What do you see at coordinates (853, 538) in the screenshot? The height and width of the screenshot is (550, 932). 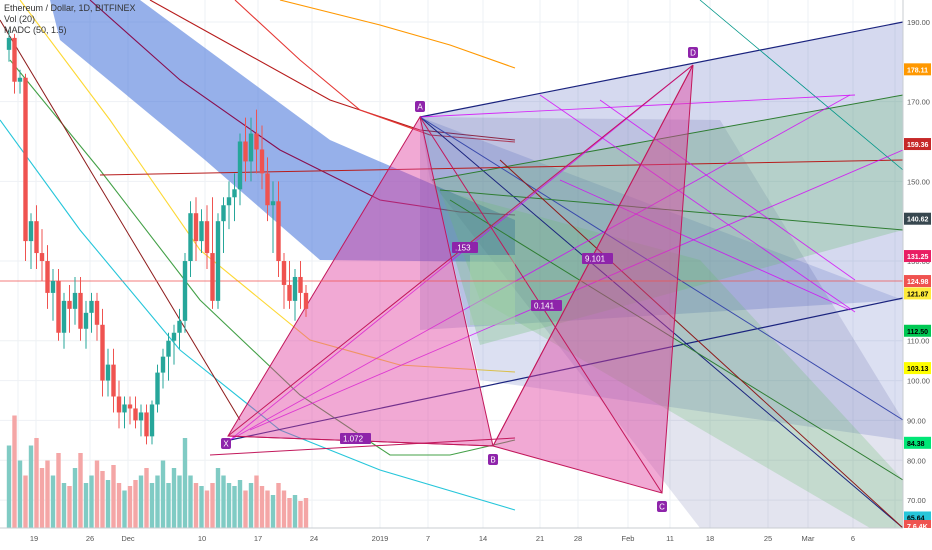 I see `x-tick-label: 6` at bounding box center [853, 538].